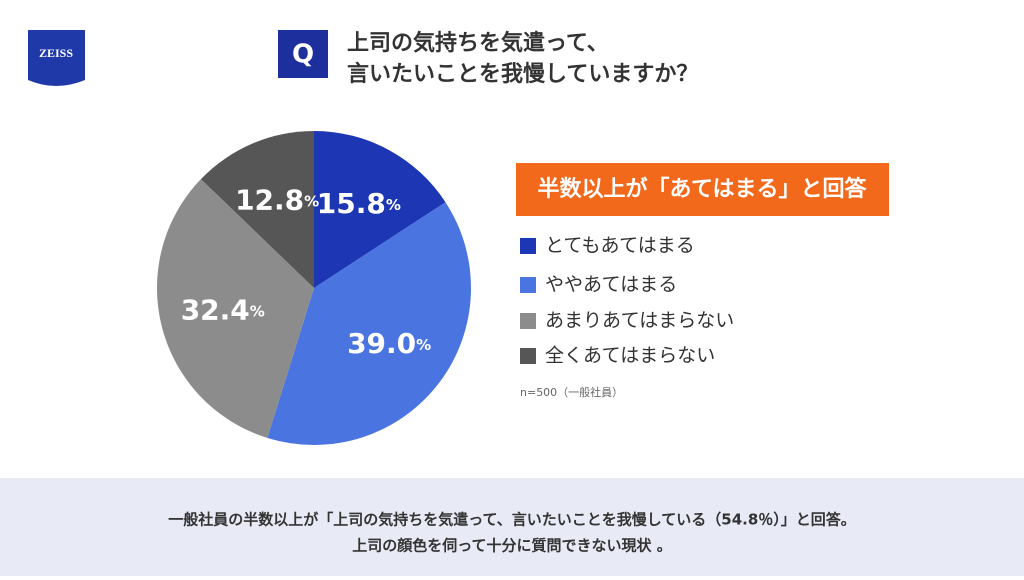 This screenshot has height=580, width=1024. I want to click on data-label: 15.8%, so click(359, 203).